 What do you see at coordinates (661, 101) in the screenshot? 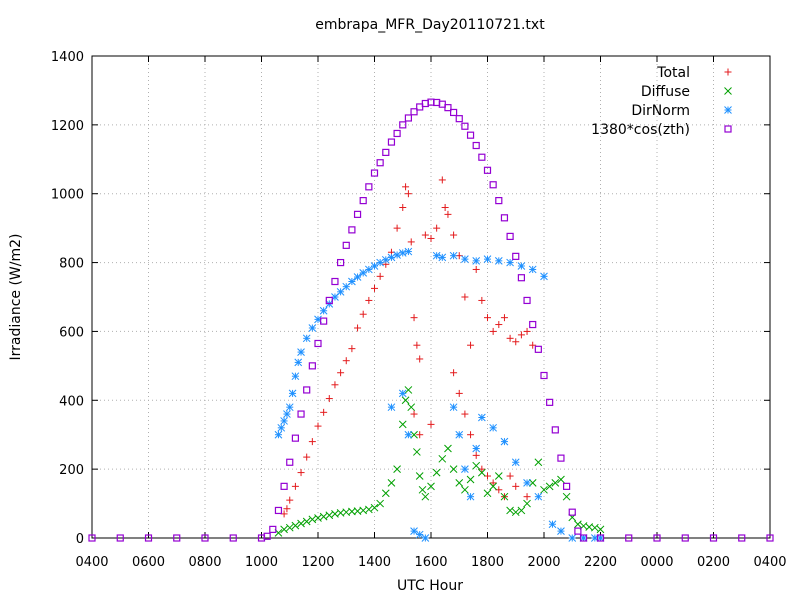
I see `legend: Total Diffuse DirNorm 1380*cos(zth)` at bounding box center [661, 101].